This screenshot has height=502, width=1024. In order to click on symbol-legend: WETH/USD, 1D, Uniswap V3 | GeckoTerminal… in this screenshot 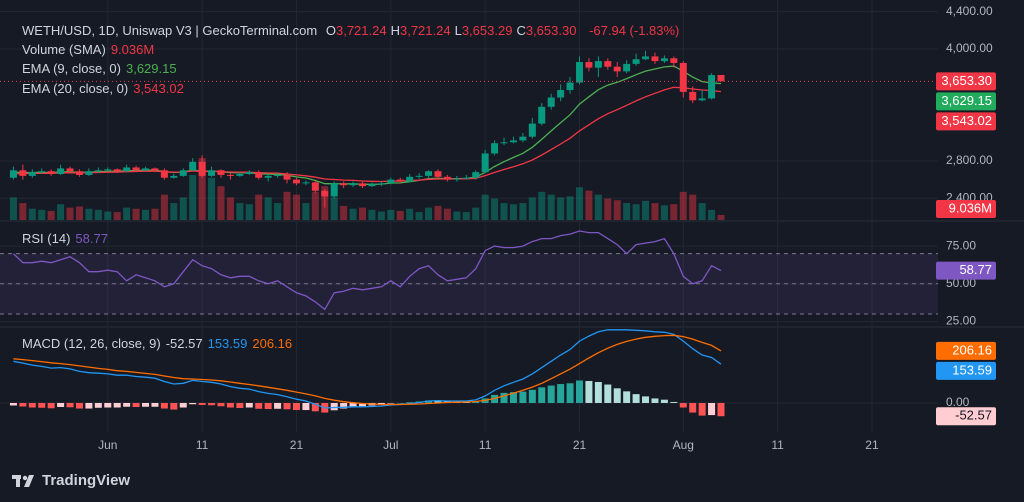, I will do `click(353, 31)`.